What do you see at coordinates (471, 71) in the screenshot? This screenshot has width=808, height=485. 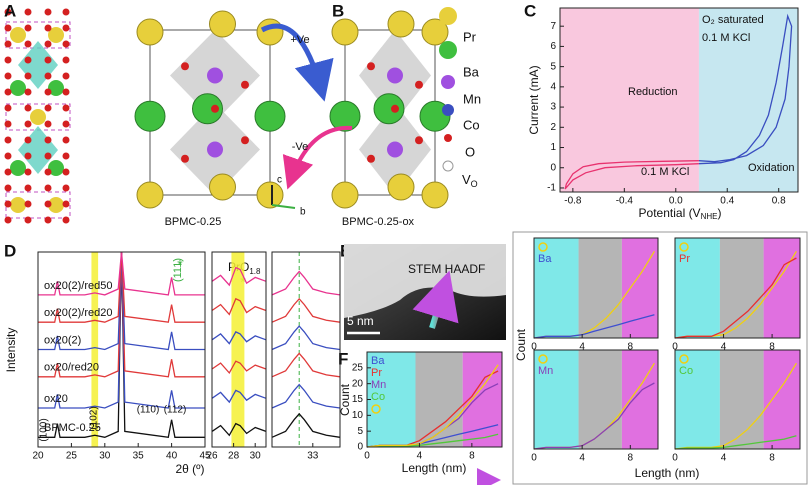 I see `element-label: Ba` at bounding box center [471, 71].